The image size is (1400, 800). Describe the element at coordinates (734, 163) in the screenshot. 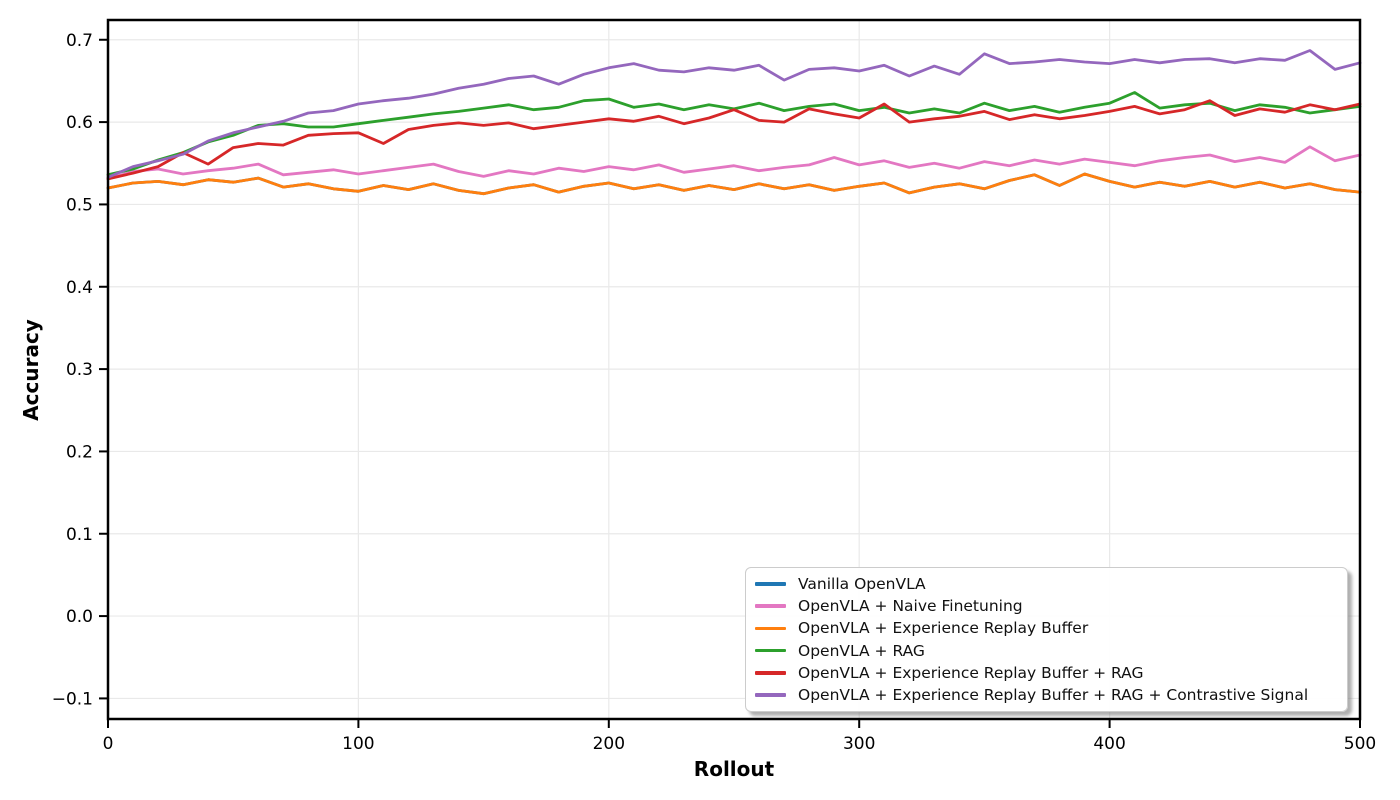

I see `series-line-naive-finetuning` at that location.